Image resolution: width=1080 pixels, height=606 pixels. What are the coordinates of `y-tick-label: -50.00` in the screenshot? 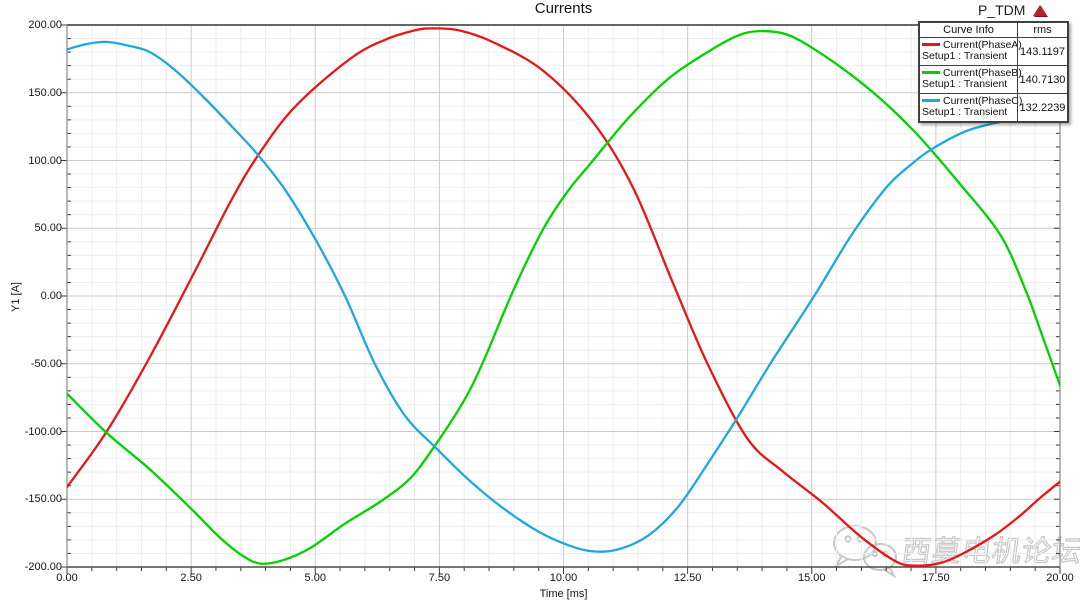 It's located at (46, 363).